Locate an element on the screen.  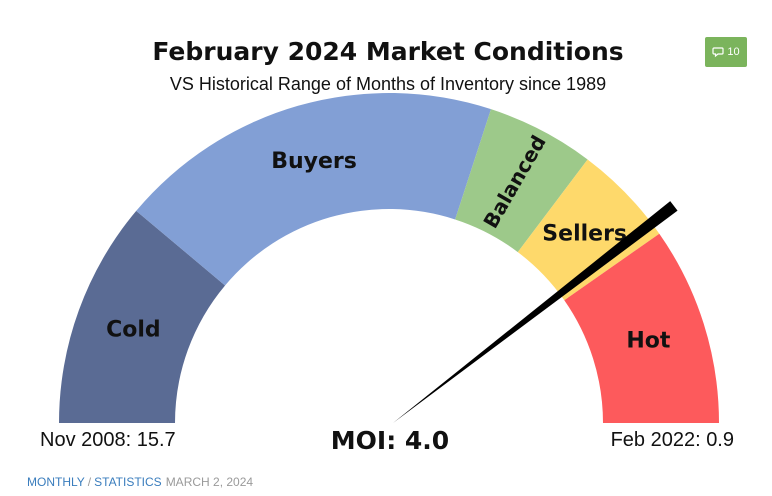
category-link-monthly: MONTHLY is located at coordinates (56, 482).